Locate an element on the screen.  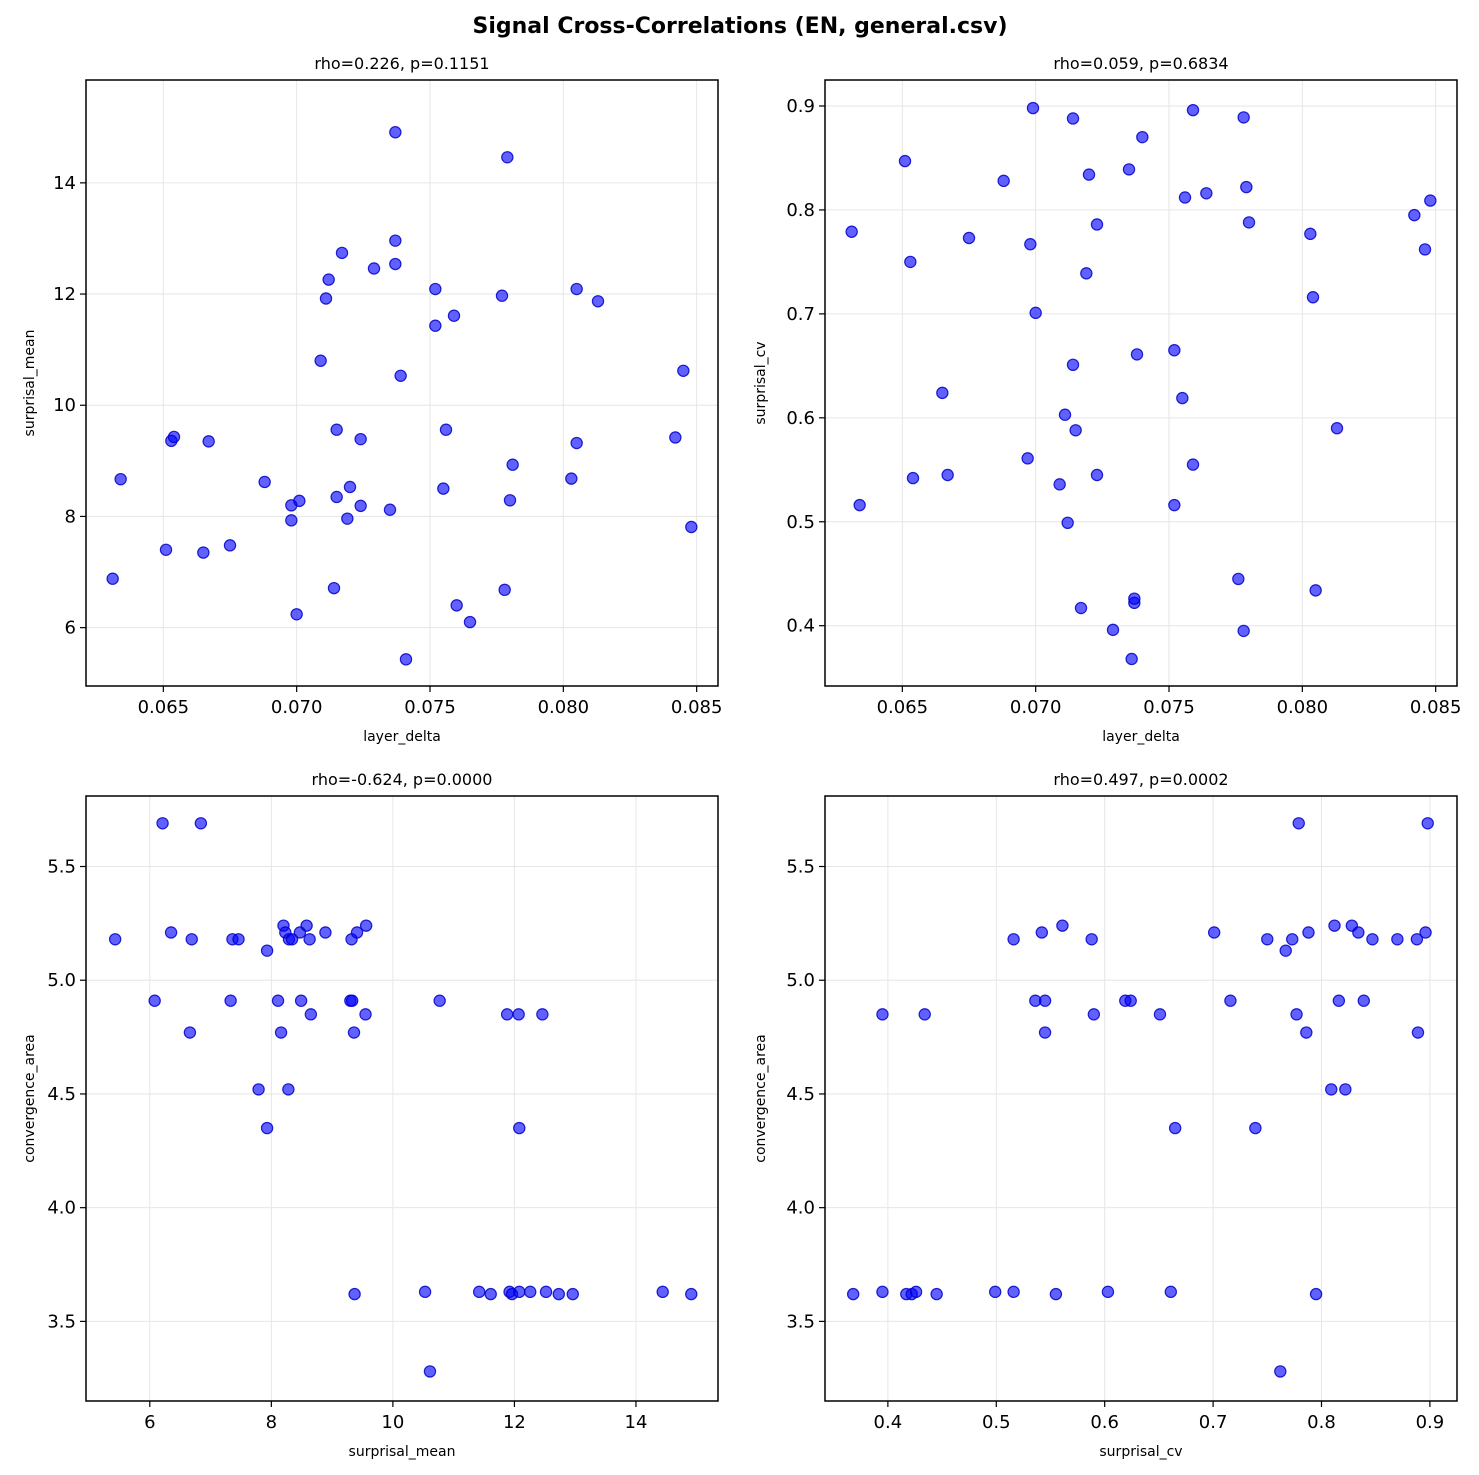
x-axis-label: layer_delta is located at coordinates (402, 737).